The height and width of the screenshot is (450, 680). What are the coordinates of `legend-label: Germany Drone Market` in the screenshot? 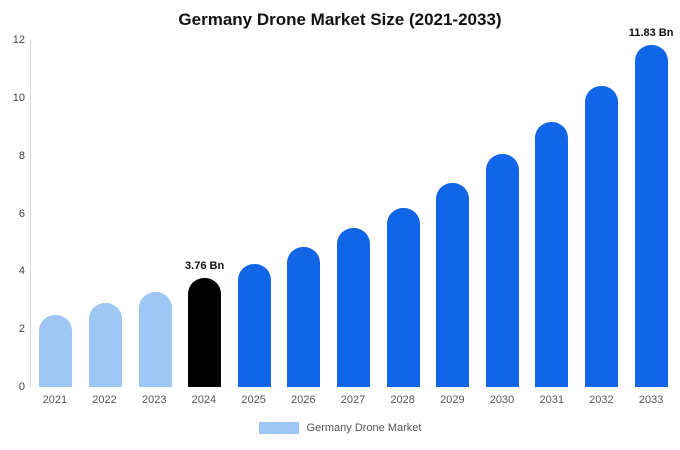 It's located at (364, 428).